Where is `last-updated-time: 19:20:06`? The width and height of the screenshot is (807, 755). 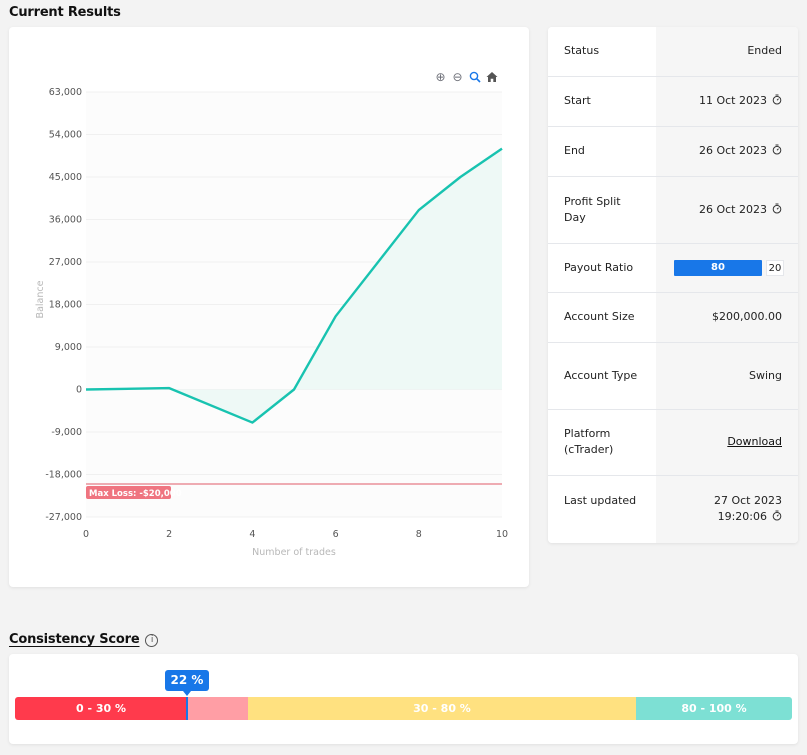 last-updated-time: 19:20:06 is located at coordinates (742, 516).